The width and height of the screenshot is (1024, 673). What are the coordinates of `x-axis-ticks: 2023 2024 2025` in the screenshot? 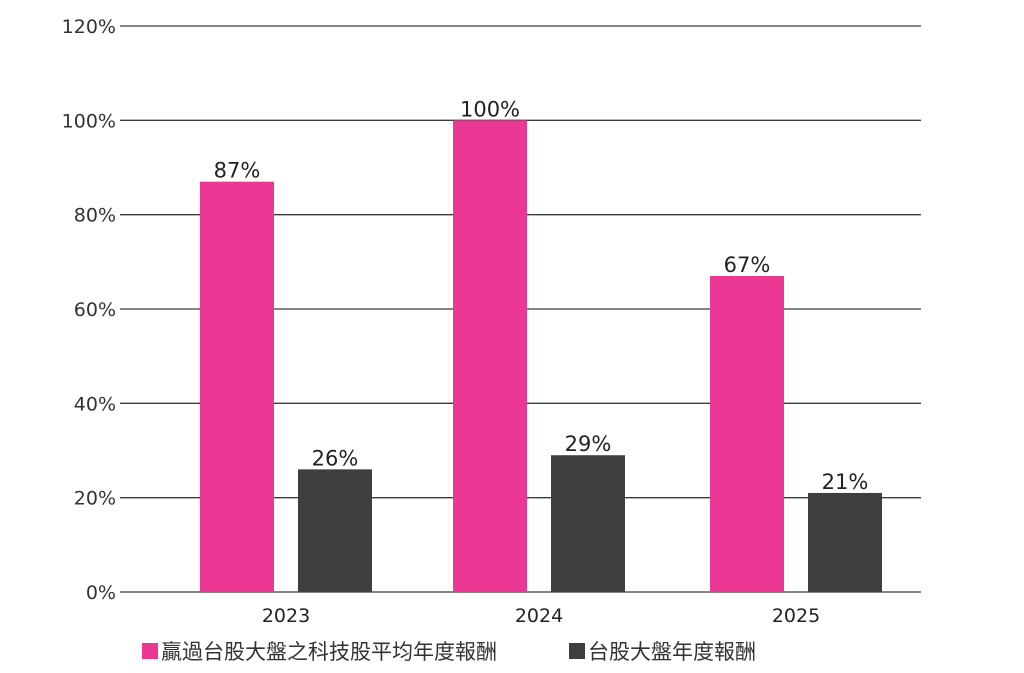 It's located at (541, 616).